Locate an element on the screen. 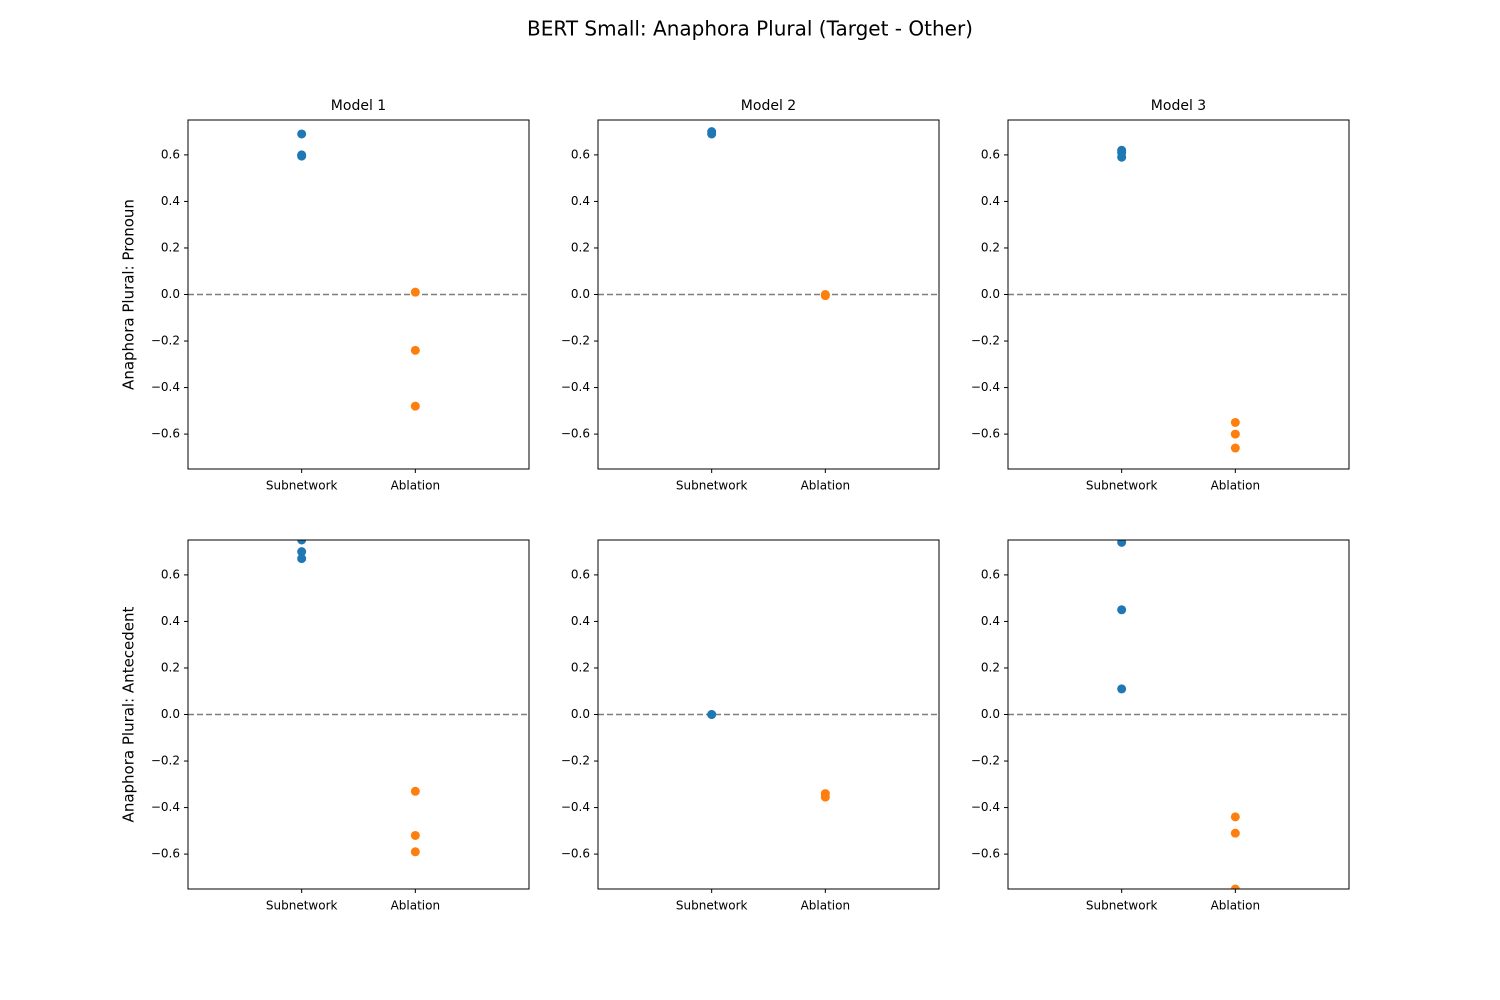 The width and height of the screenshot is (1500, 1000). subplot-title: Model 2 is located at coordinates (768, 106).